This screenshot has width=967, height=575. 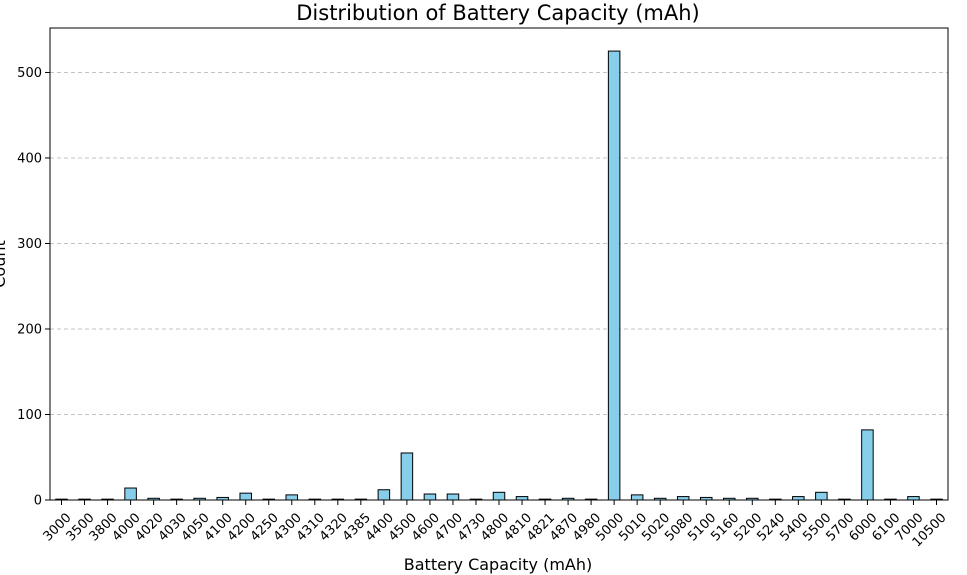 I want to click on y-tick-label: 500, so click(x=29, y=73).